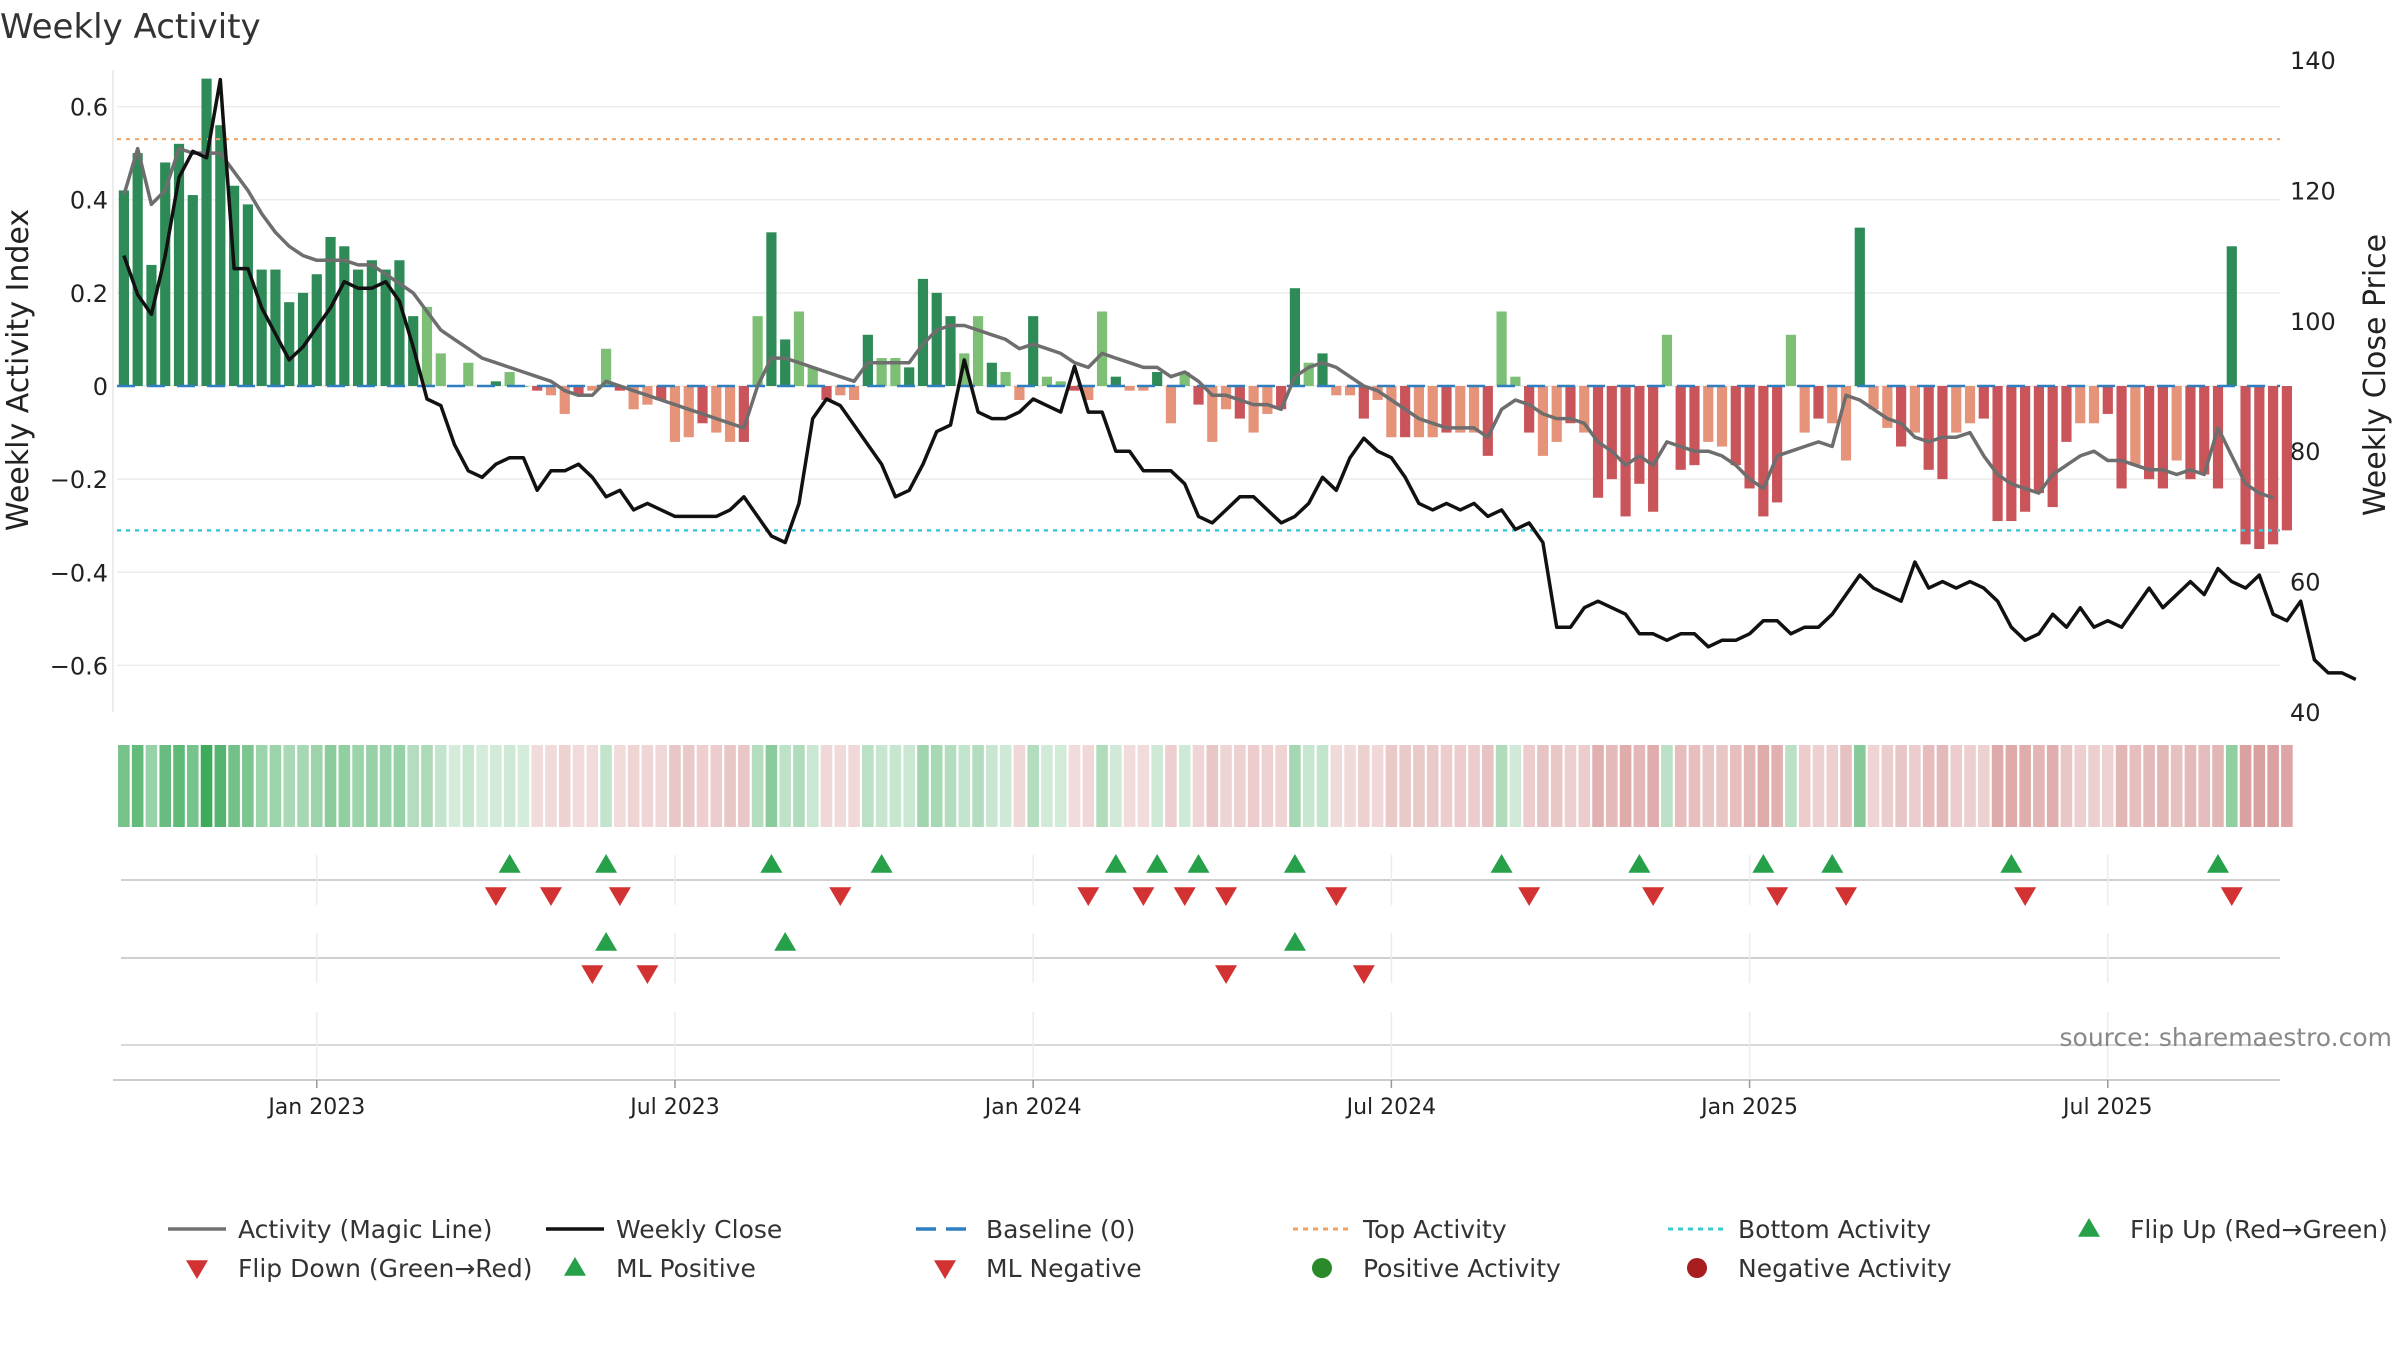 Image resolution: width=2400 pixels, height=1350 pixels. Describe the element at coordinates (89, 108) in the screenshot. I see `left-tick-label: 0.6` at that location.